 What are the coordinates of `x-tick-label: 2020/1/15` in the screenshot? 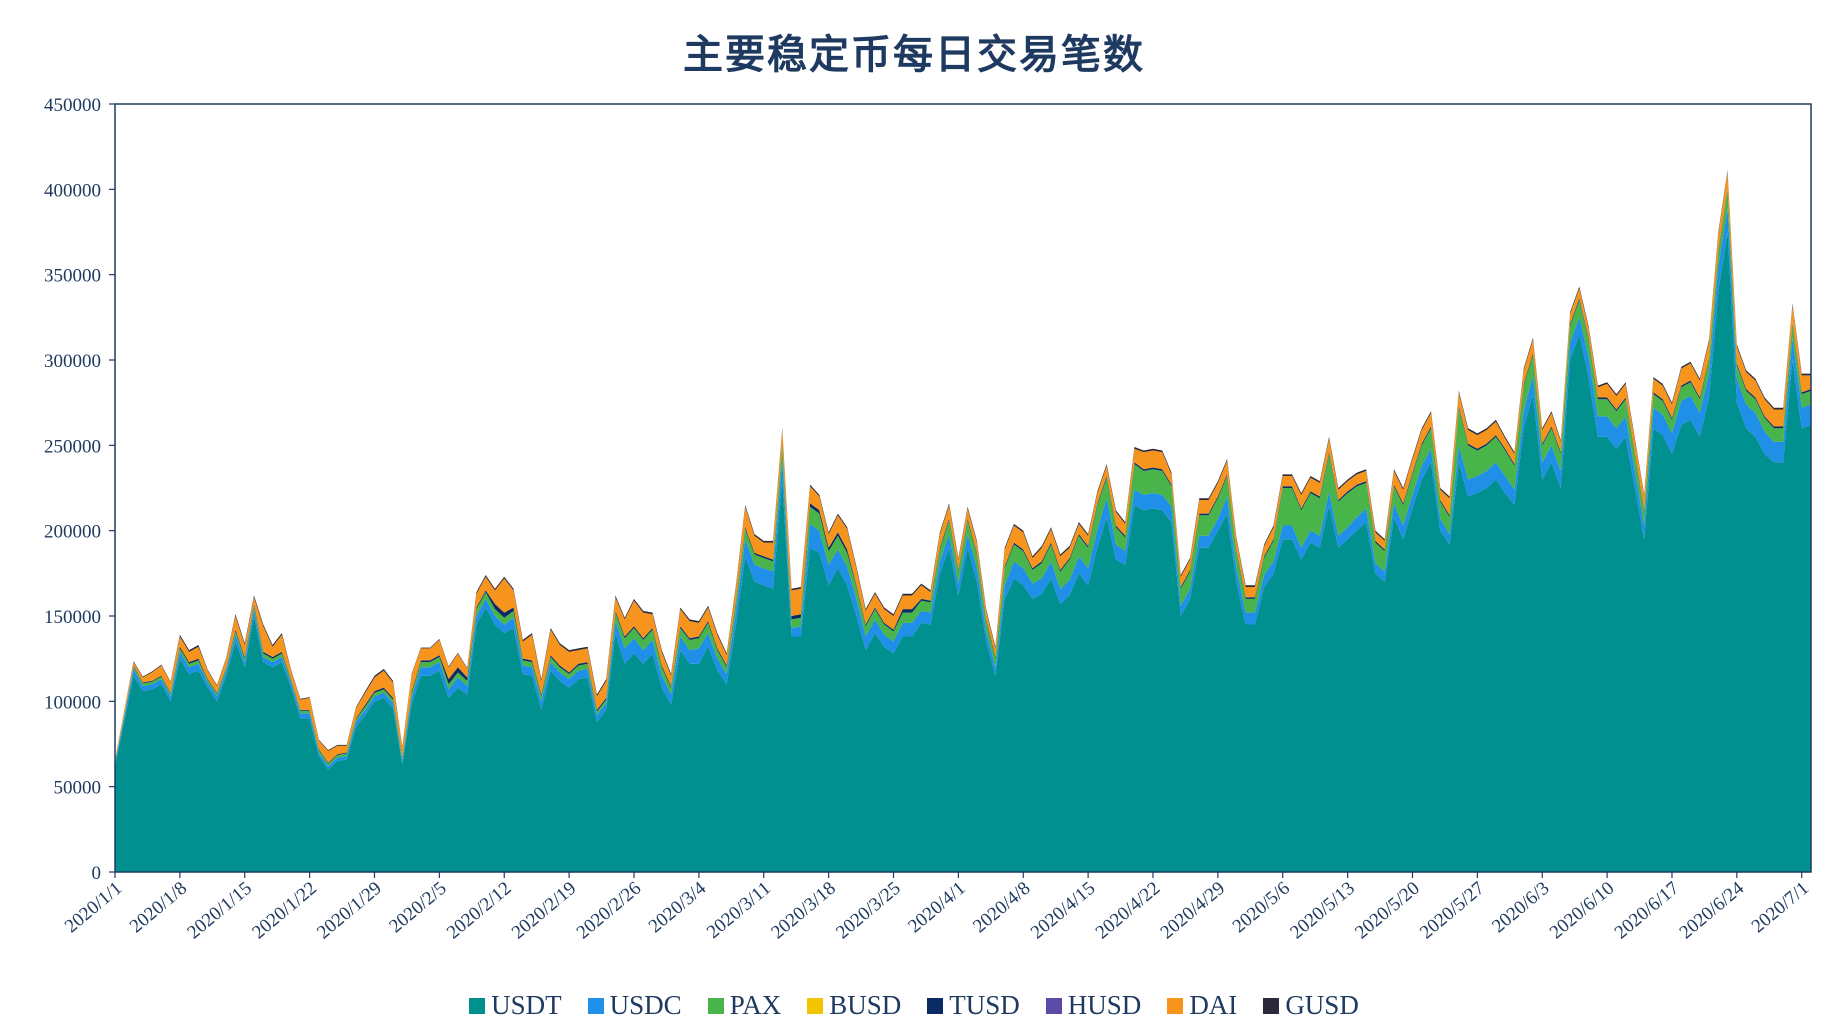 It's located at (219, 911).